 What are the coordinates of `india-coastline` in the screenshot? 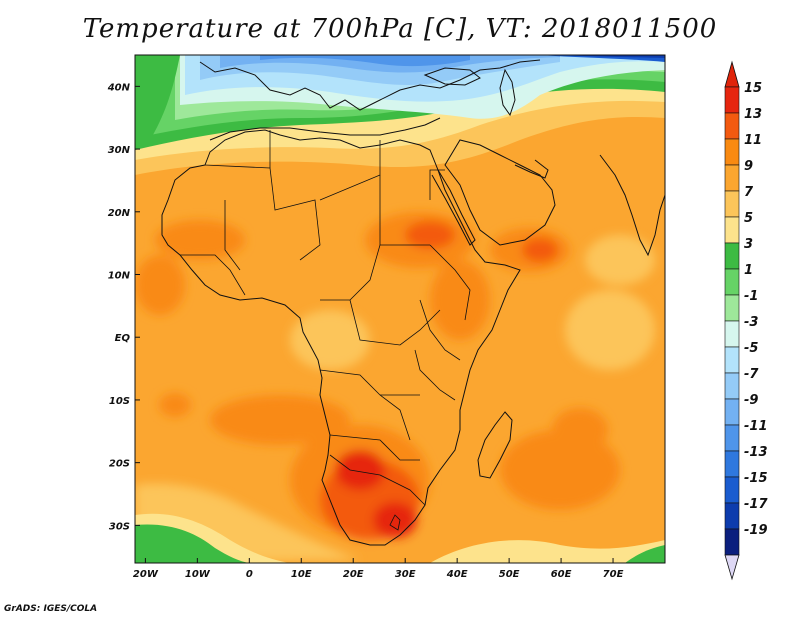 It's located at (632, 205).